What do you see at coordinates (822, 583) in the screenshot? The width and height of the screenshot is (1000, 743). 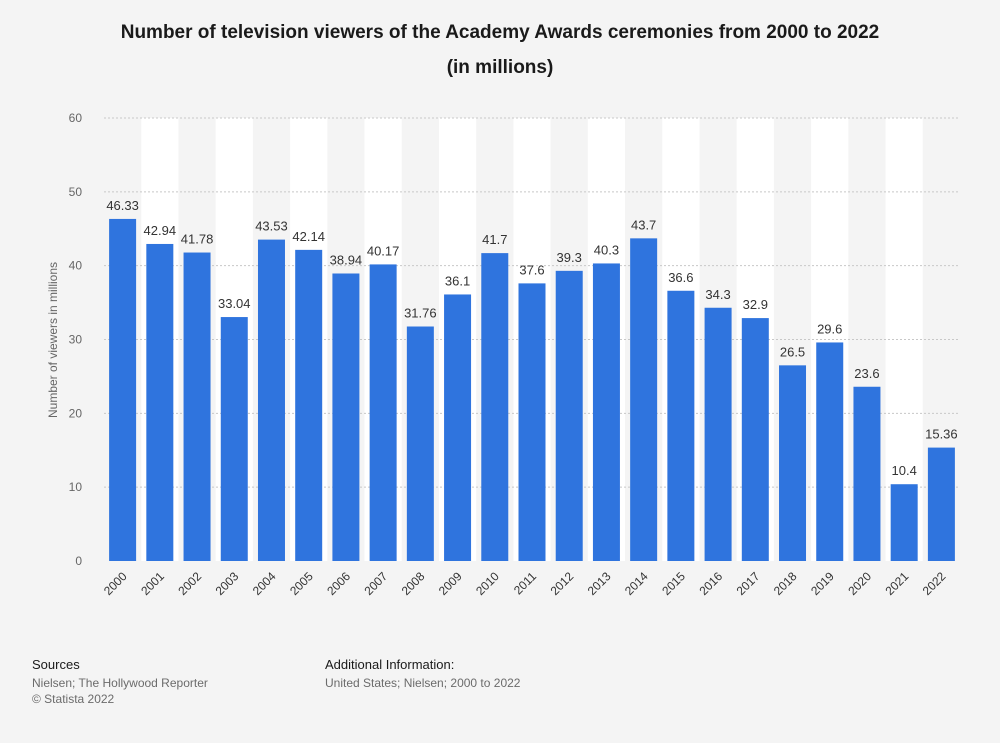 I see `x-tick-label: 2019` at bounding box center [822, 583].